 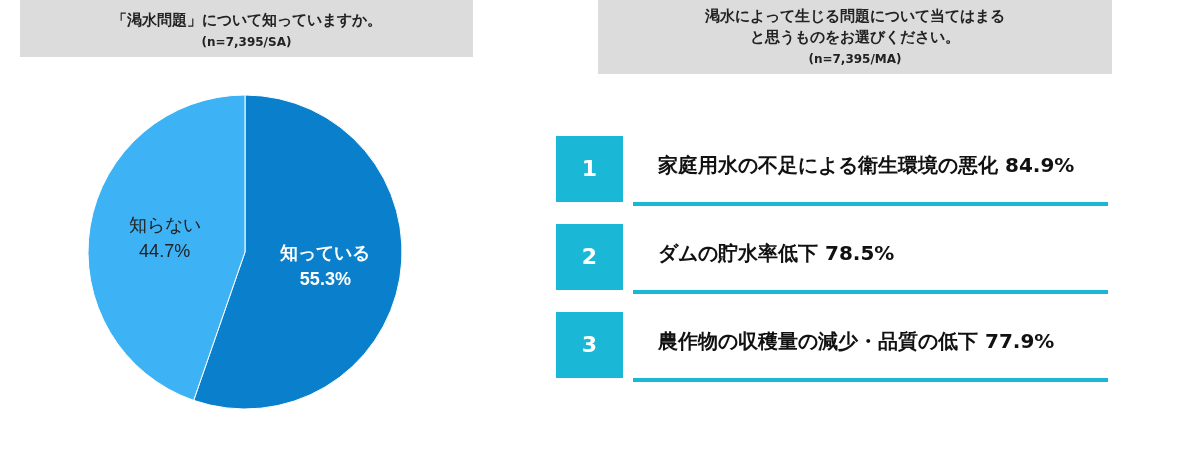 What do you see at coordinates (776, 253) in the screenshot?
I see `category-label: ダムの貯水率低下 78.5%` at bounding box center [776, 253].